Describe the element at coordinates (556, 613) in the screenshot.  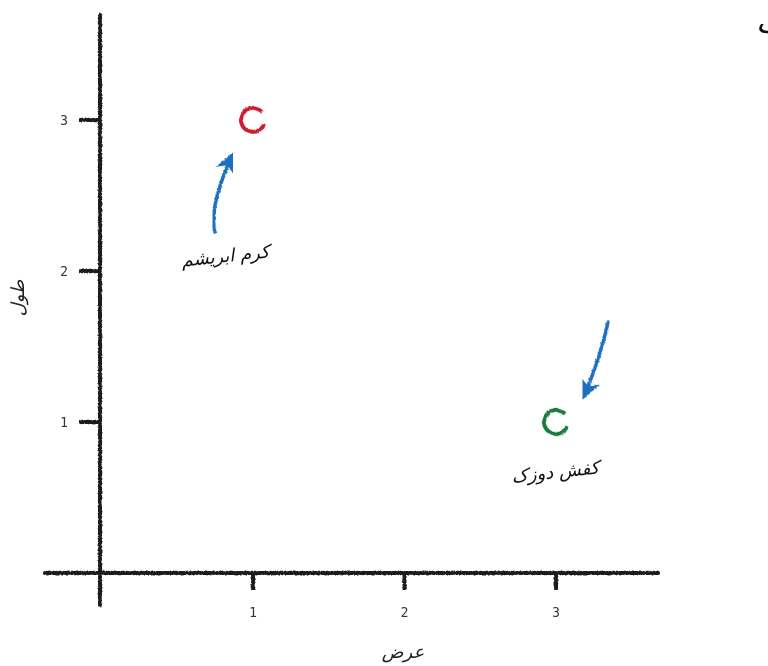
I see `x-tick-label-3: 3` at that location.